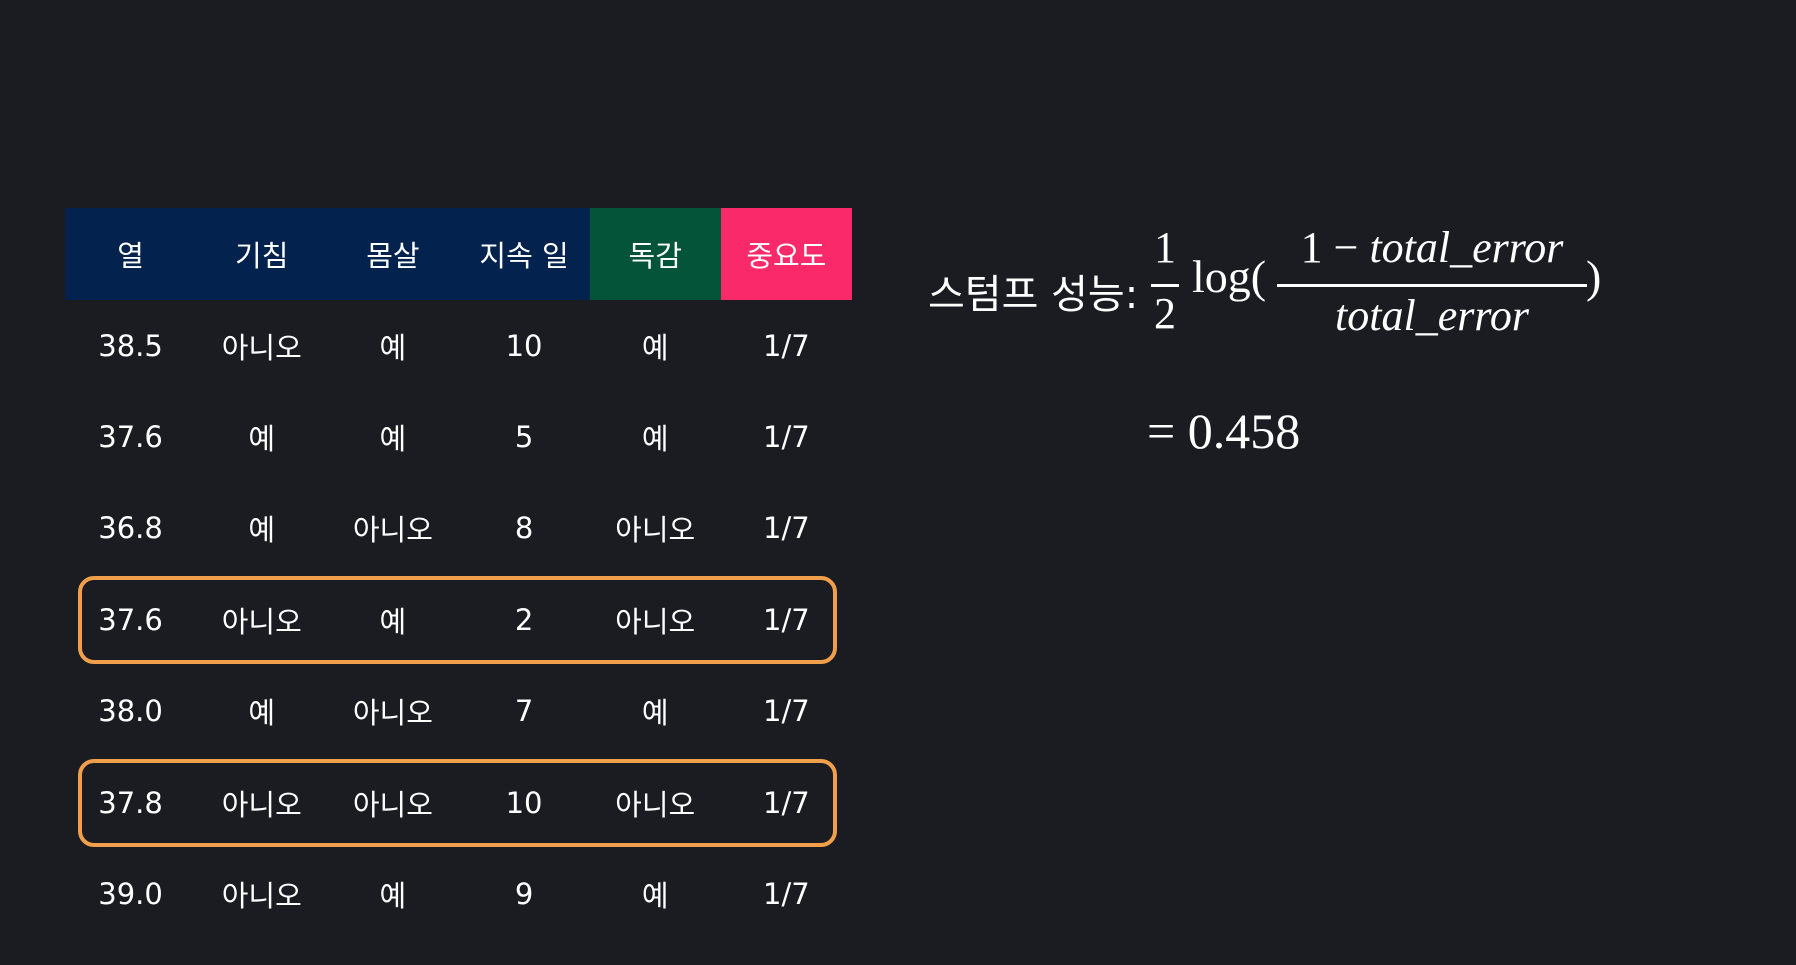  Describe the element at coordinates (524, 528) in the screenshot. I see `table-cell: 8` at that location.